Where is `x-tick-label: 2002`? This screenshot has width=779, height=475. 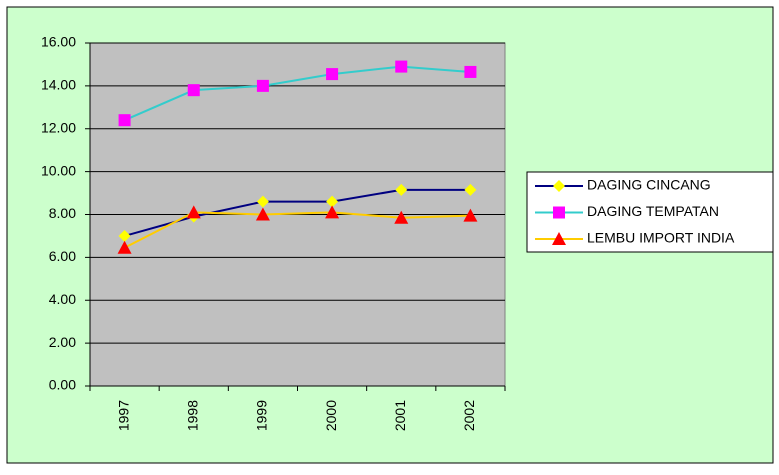 x-tick-label: 2002 is located at coordinates (469, 415).